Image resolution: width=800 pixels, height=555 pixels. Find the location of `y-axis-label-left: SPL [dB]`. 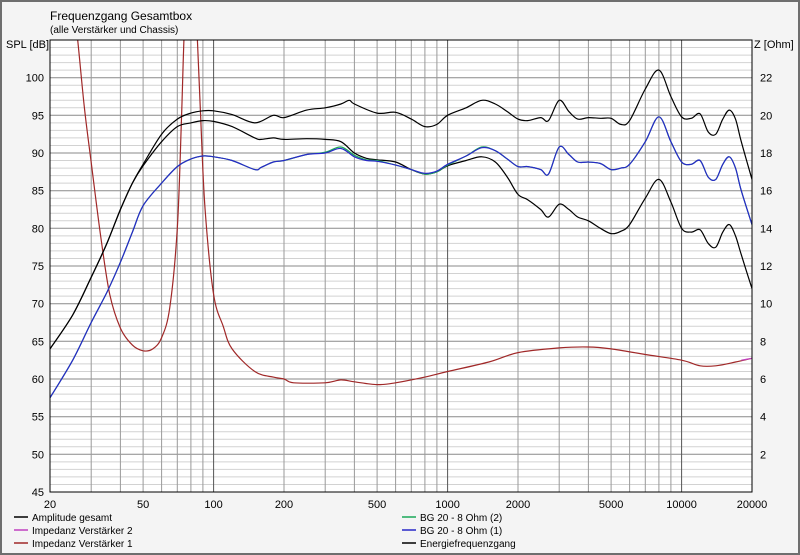

y-axis-label-left: SPL [dB] is located at coordinates (27, 45).